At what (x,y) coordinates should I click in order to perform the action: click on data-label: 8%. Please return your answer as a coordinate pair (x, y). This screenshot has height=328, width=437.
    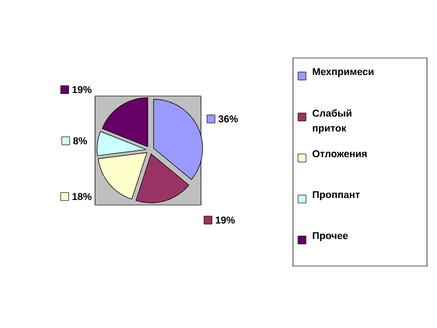
    Looking at the image, I should click on (80, 140).